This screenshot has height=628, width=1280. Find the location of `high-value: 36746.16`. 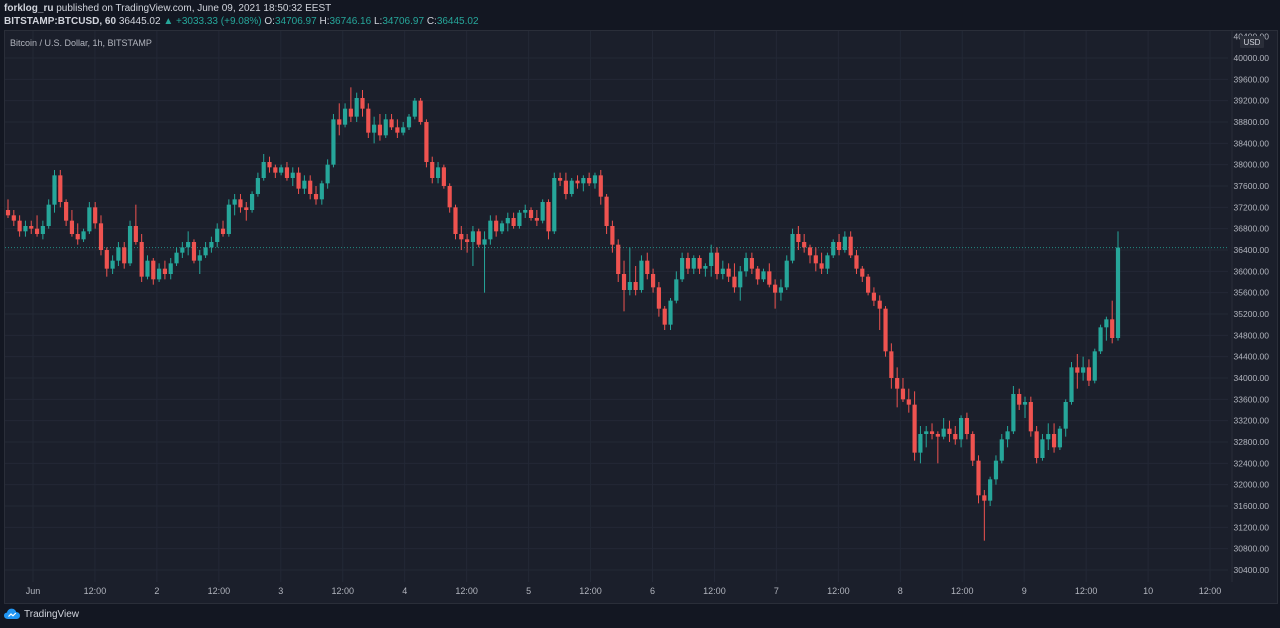

high-value: 36746.16 is located at coordinates (350, 21).